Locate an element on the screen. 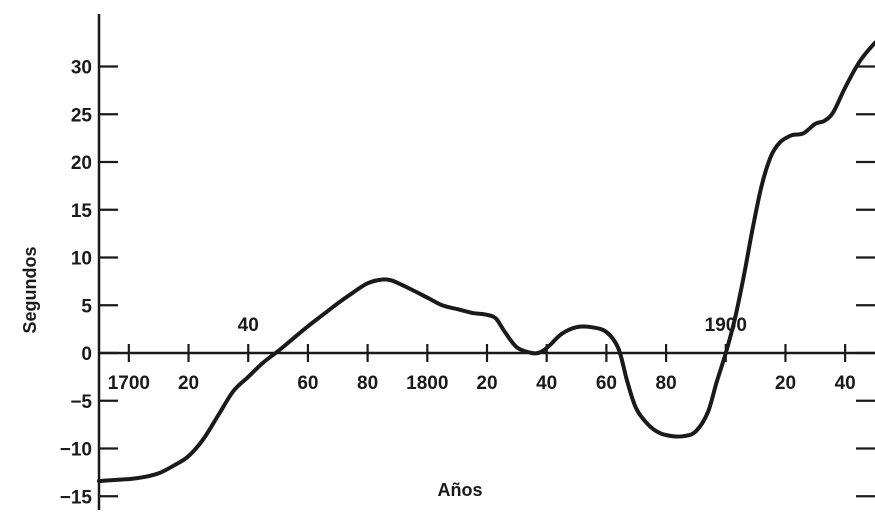 The width and height of the screenshot is (875, 515). y-tick-label: 30 is located at coordinates (81, 68).